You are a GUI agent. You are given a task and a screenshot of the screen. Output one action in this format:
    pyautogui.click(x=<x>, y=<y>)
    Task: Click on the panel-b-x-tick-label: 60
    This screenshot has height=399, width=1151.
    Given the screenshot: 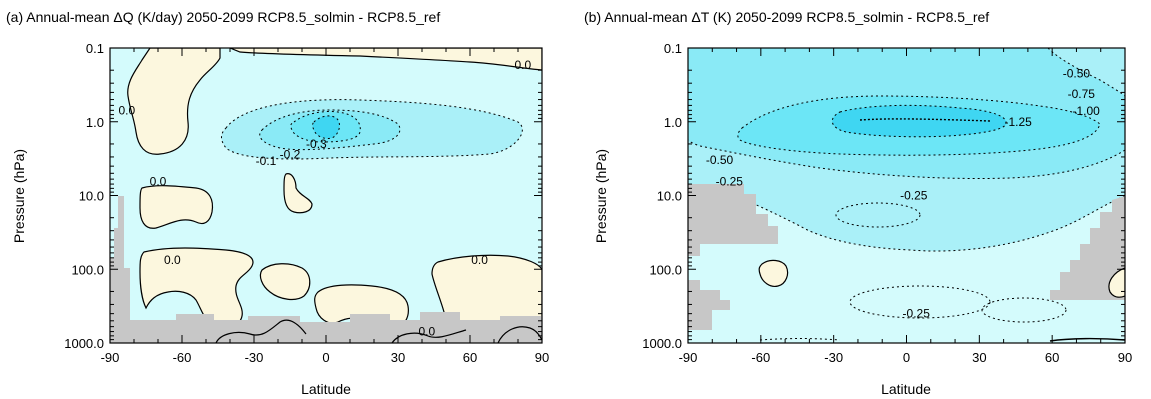 What is the action you would take?
    pyautogui.click(x=1052, y=357)
    